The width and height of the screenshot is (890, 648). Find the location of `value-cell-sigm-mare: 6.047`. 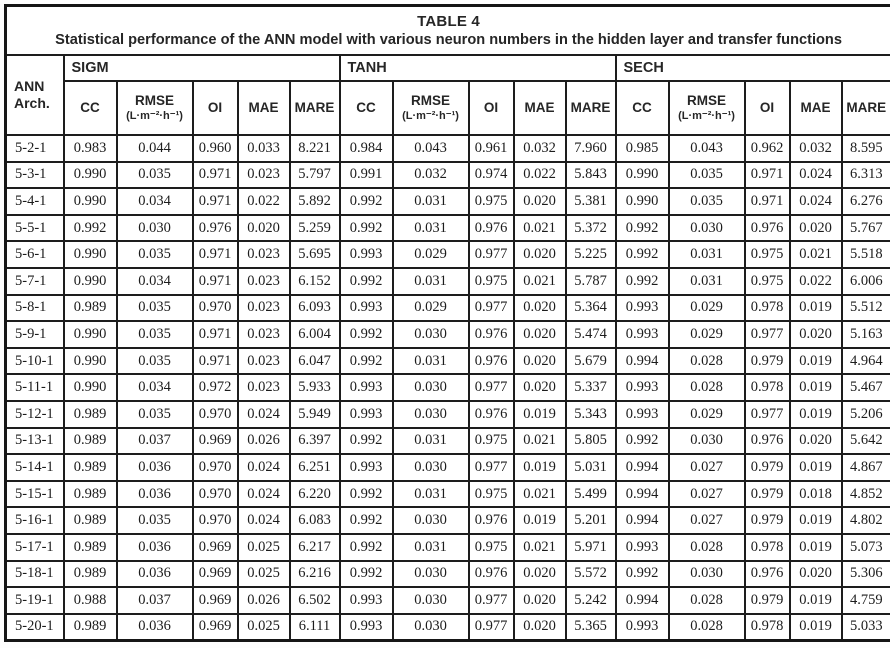

value-cell-sigm-mare: 6.047 is located at coordinates (314, 361).